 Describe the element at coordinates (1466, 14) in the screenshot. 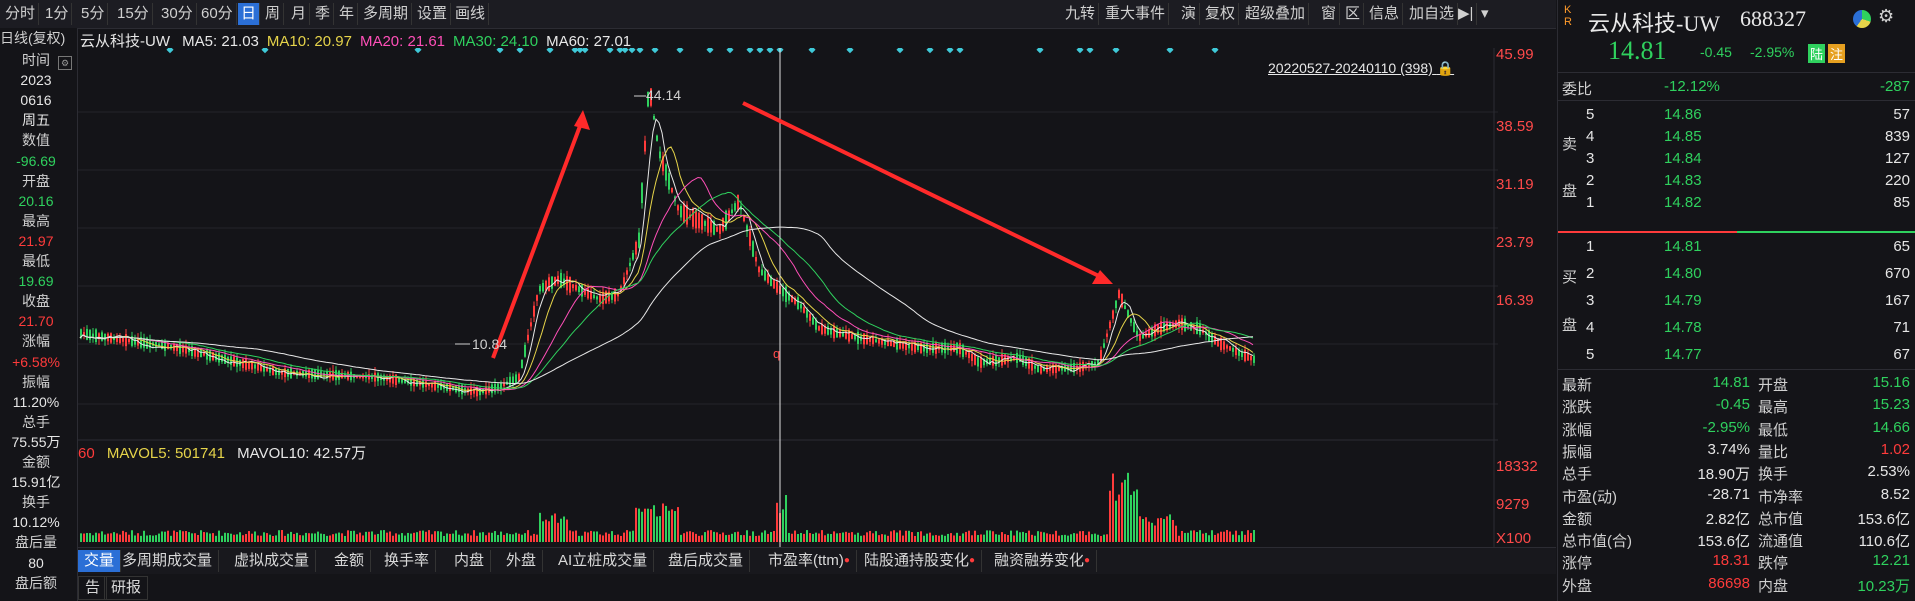

I see `sidebar-toggle-icon: ▶|` at that location.